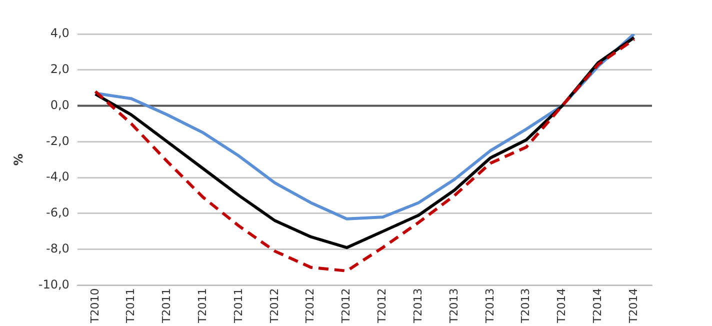  I want to click on y-tick-label: -4,0, so click(58, 177).